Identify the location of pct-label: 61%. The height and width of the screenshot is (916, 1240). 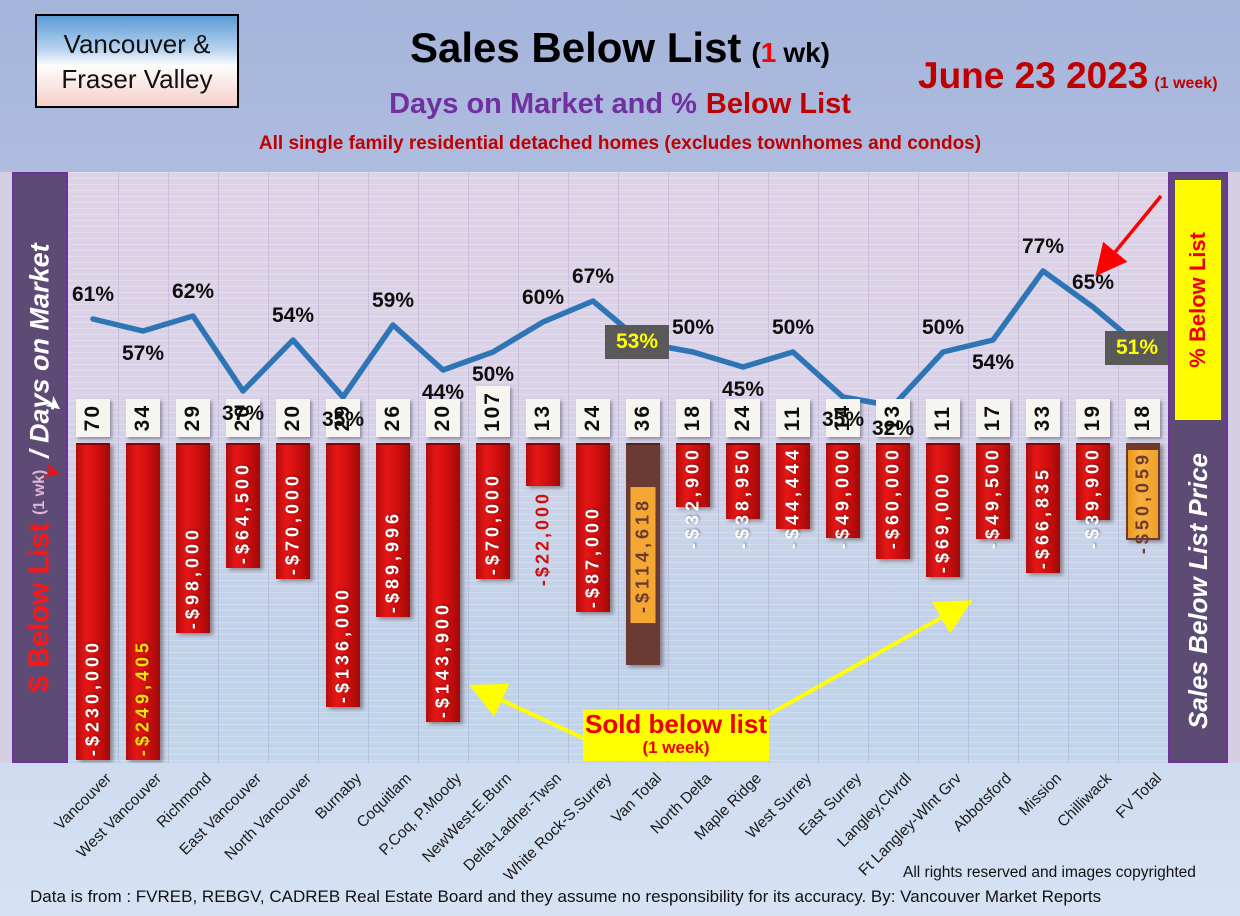
(93, 294).